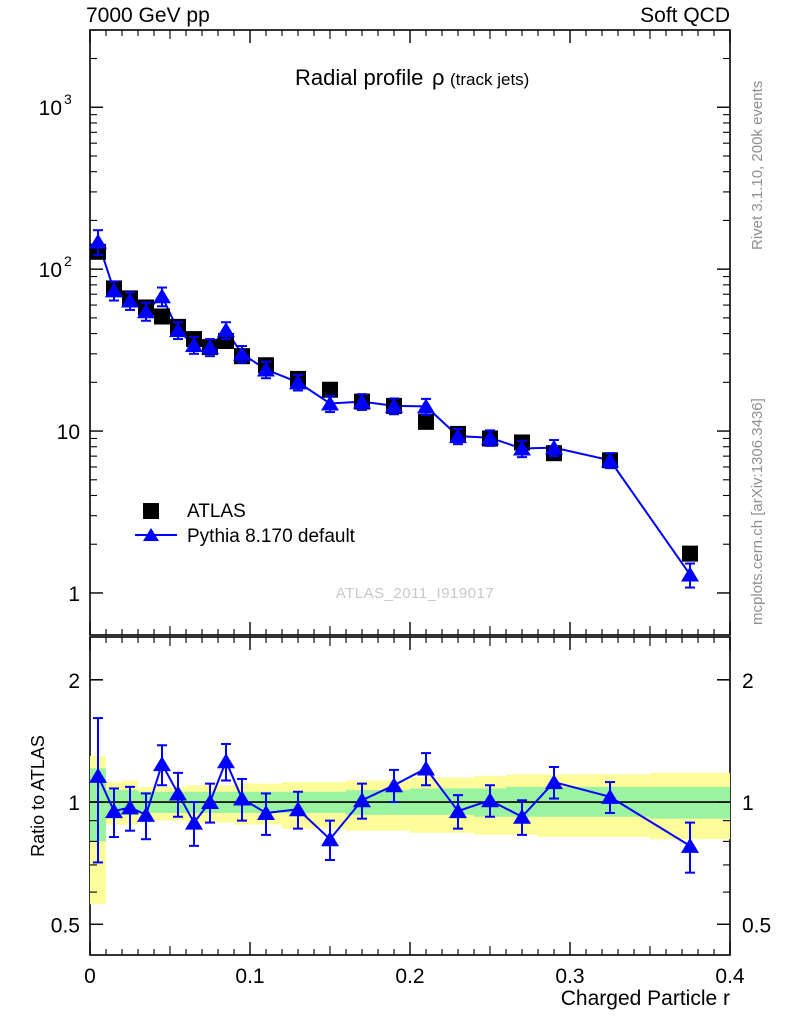 This screenshot has width=786, height=1024. Describe the element at coordinates (757, 511) in the screenshot. I see `side-label-source: mcplots.cern.ch [arXiv:1306.3436]` at that location.